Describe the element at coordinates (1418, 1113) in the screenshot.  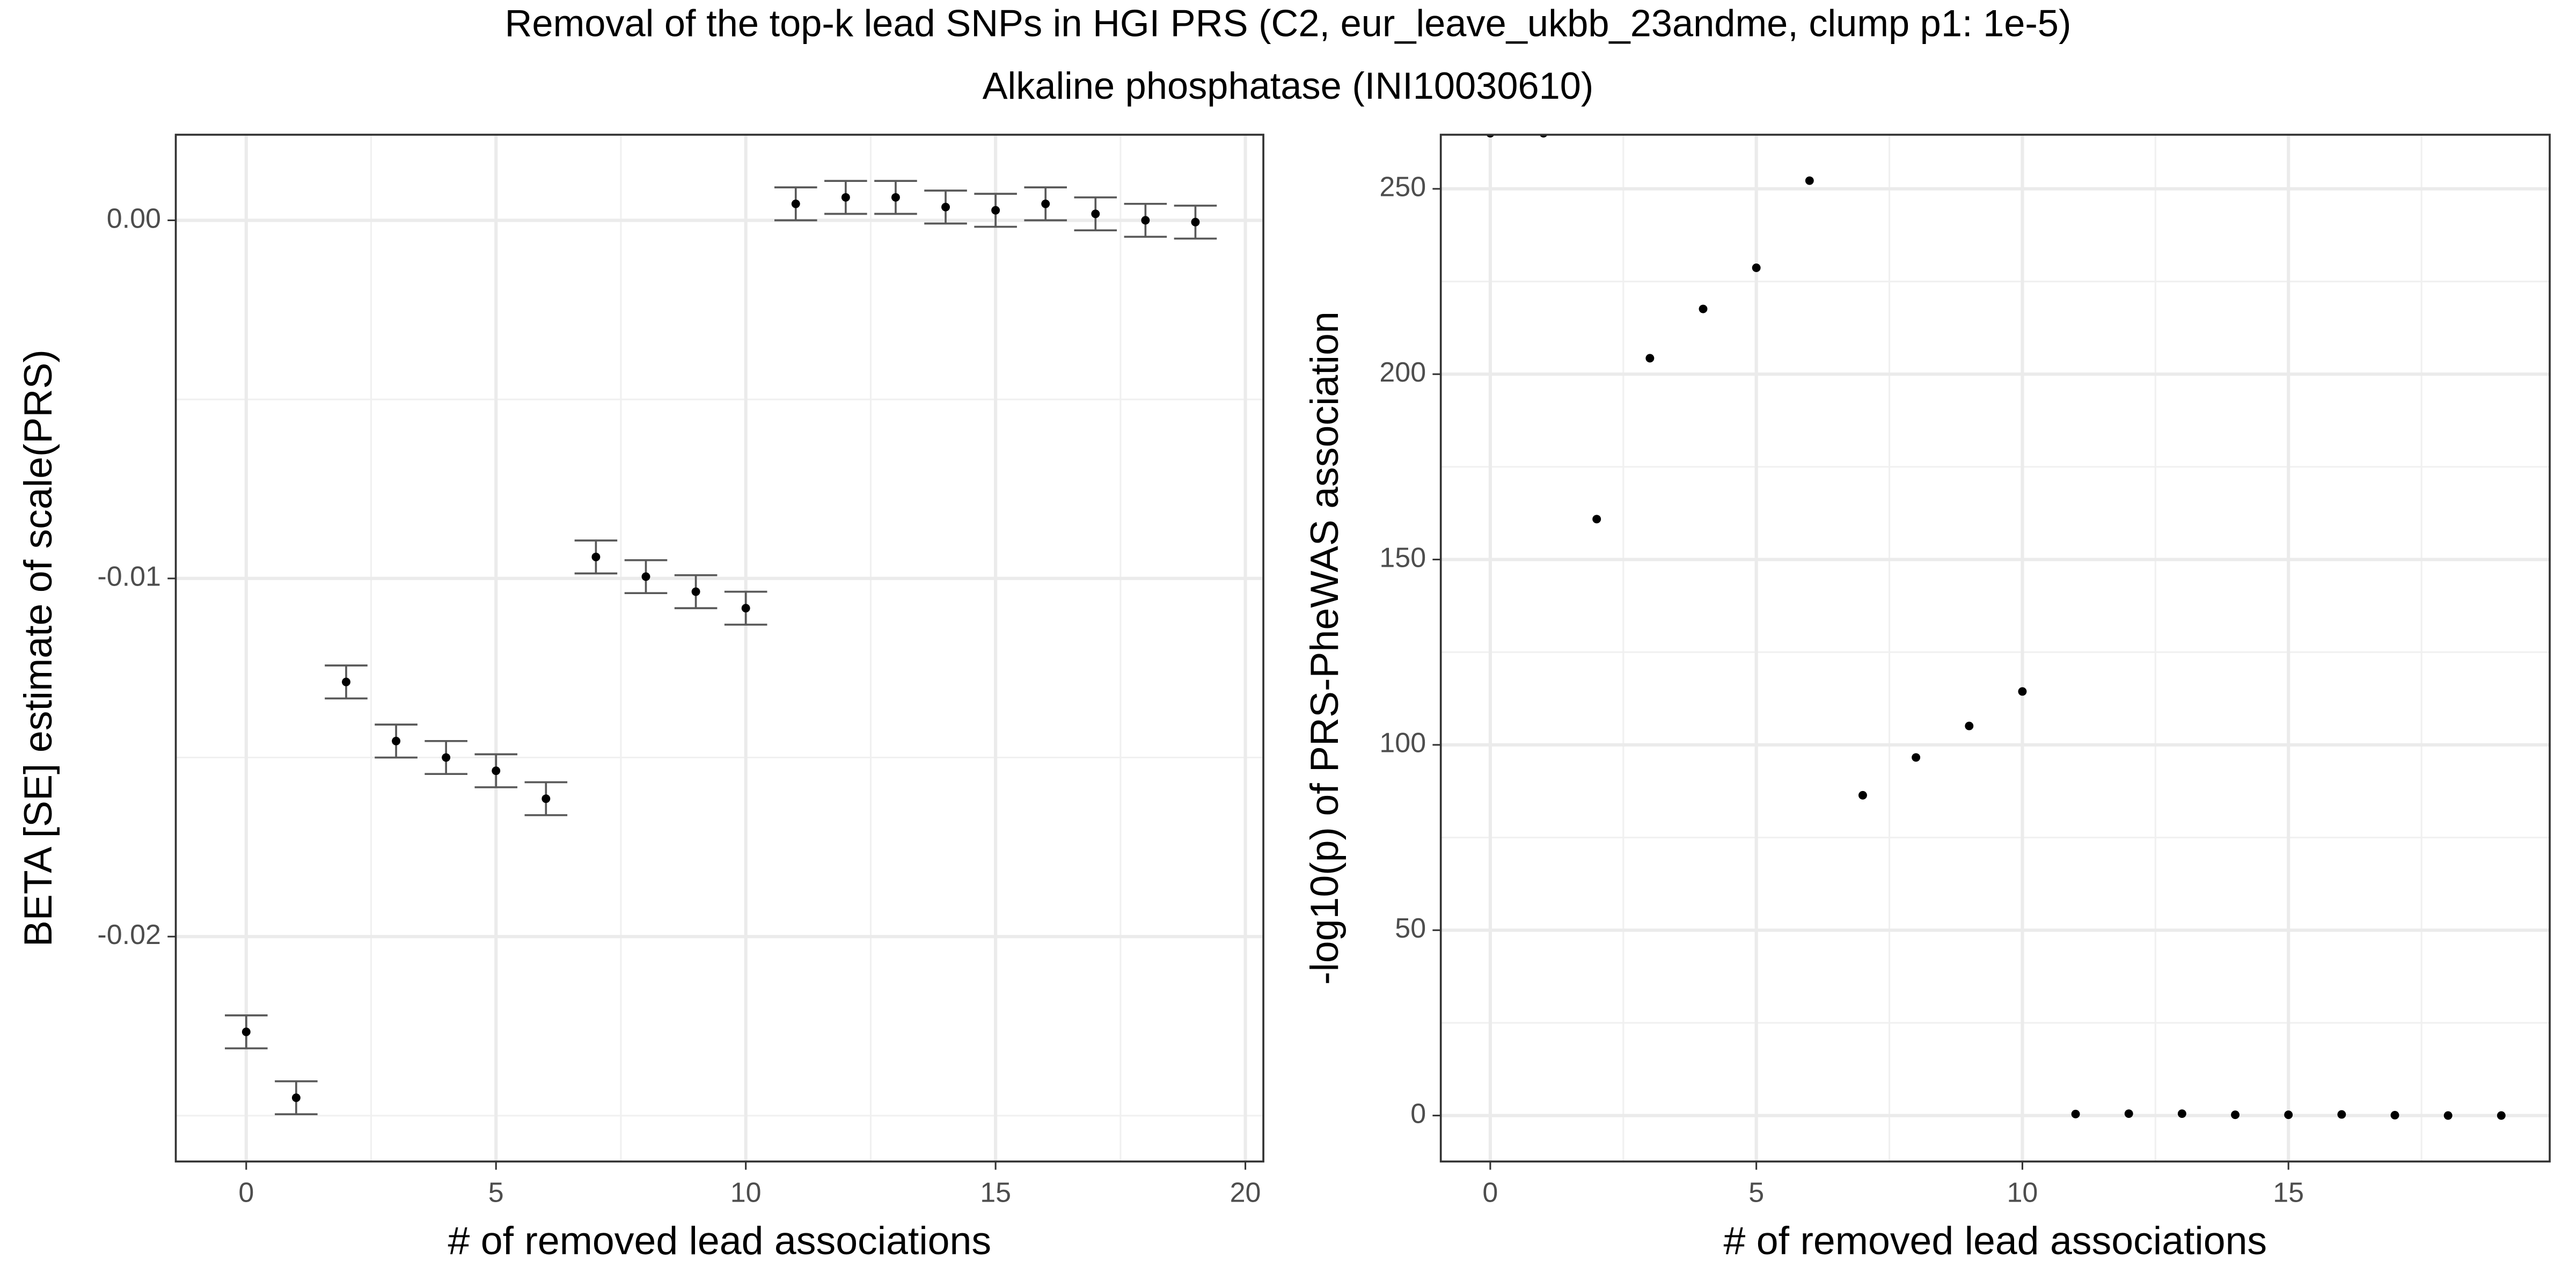
I see `y-tick-label: 0` at that location.